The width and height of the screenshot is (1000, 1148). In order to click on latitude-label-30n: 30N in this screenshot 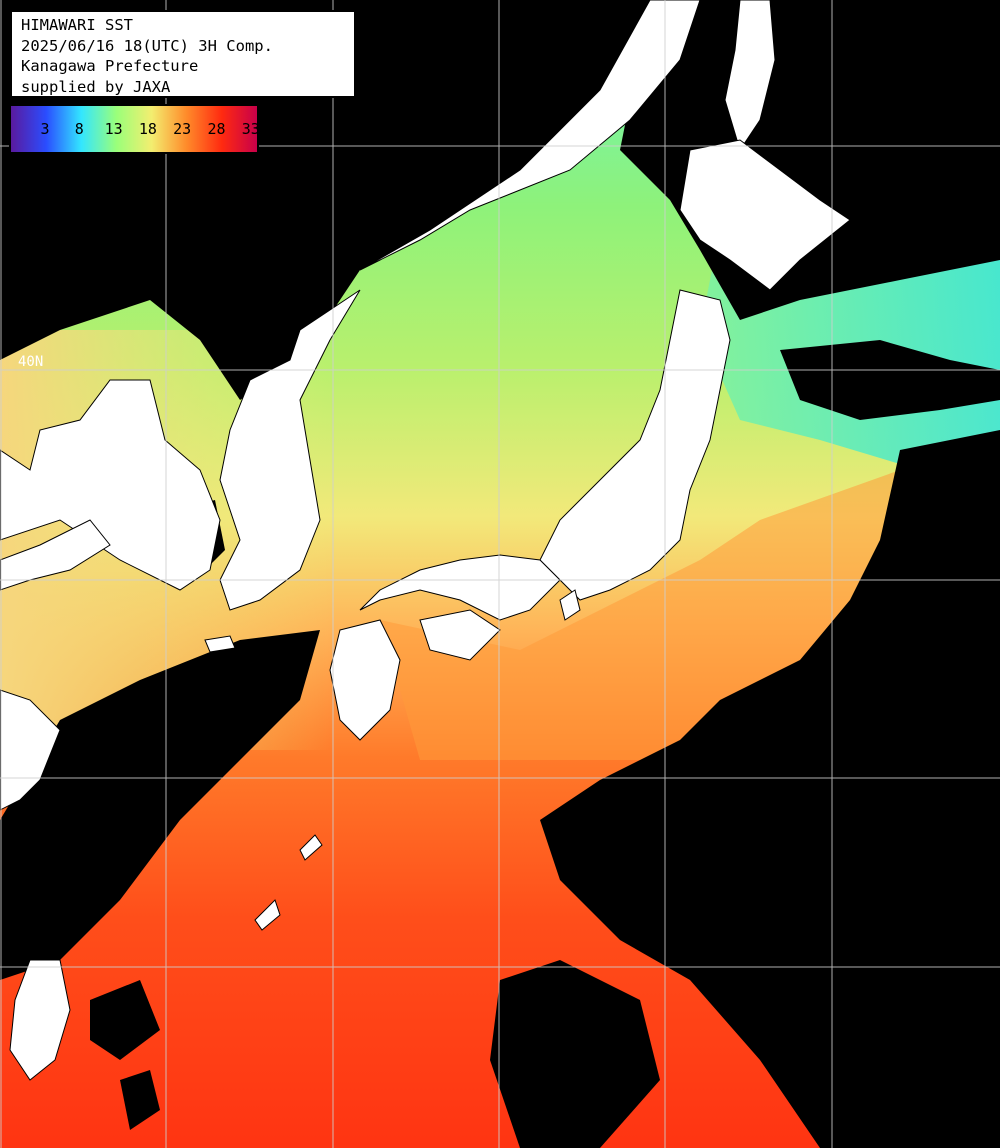, I will do `click(31, 768)`.